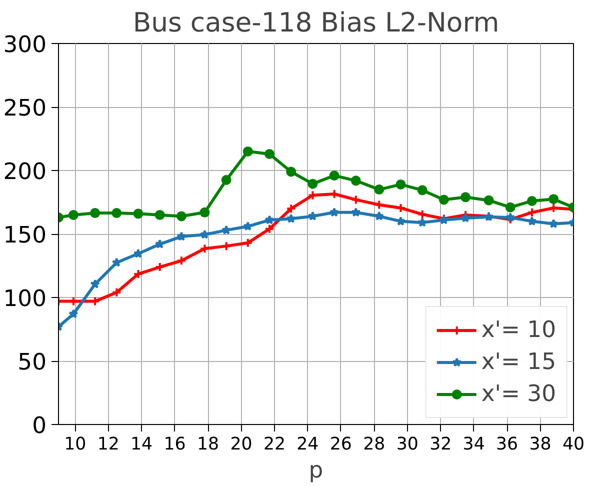 Image resolution: width=595 pixels, height=486 pixels. I want to click on x-tick-label: 40, so click(573, 444).